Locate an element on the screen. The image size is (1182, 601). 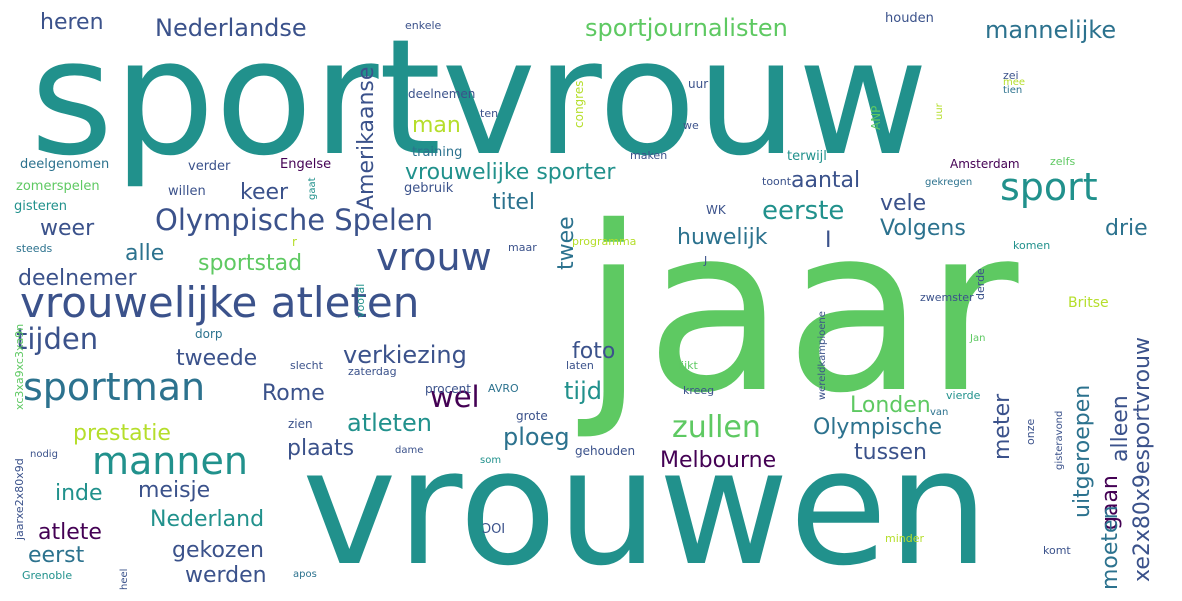
word: ANP is located at coordinates (876, 117).